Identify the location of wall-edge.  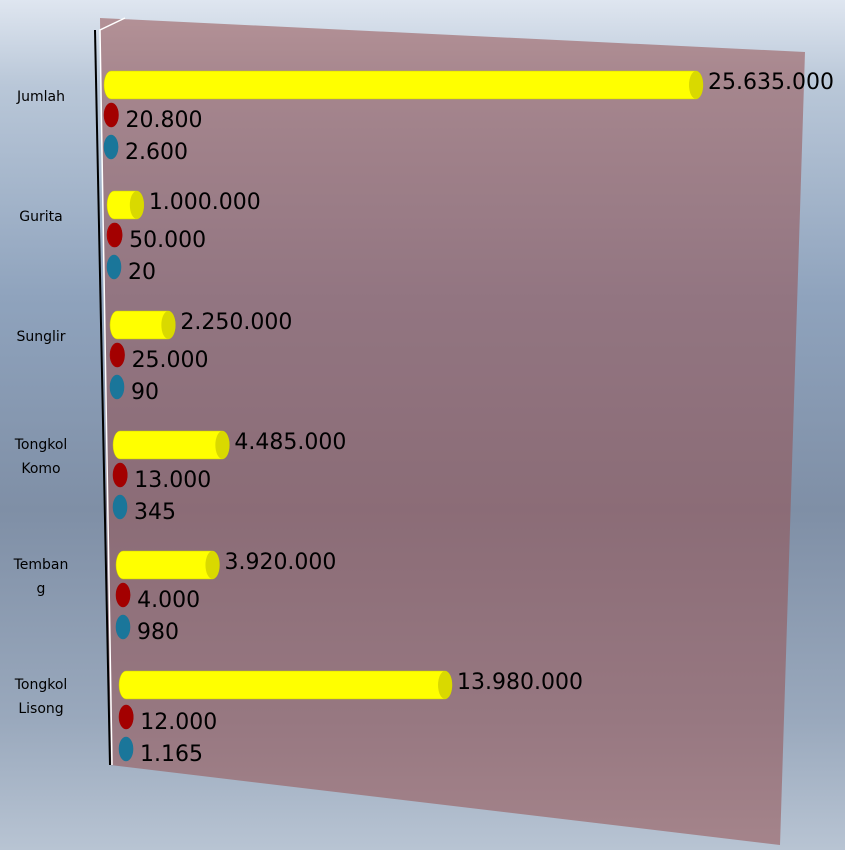
(112, 391).